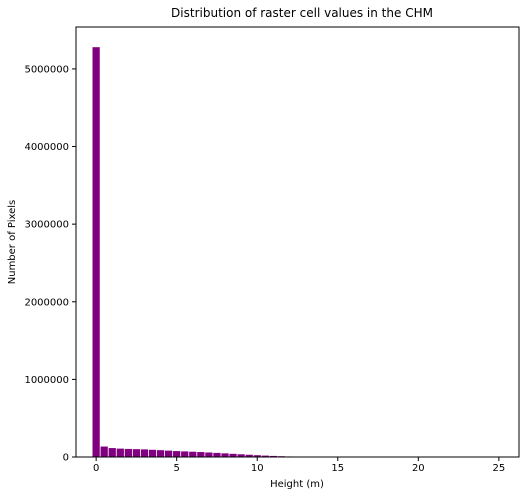  What do you see at coordinates (46, 302) in the screenshot?
I see `y-tick-label: 2000000` at bounding box center [46, 302].